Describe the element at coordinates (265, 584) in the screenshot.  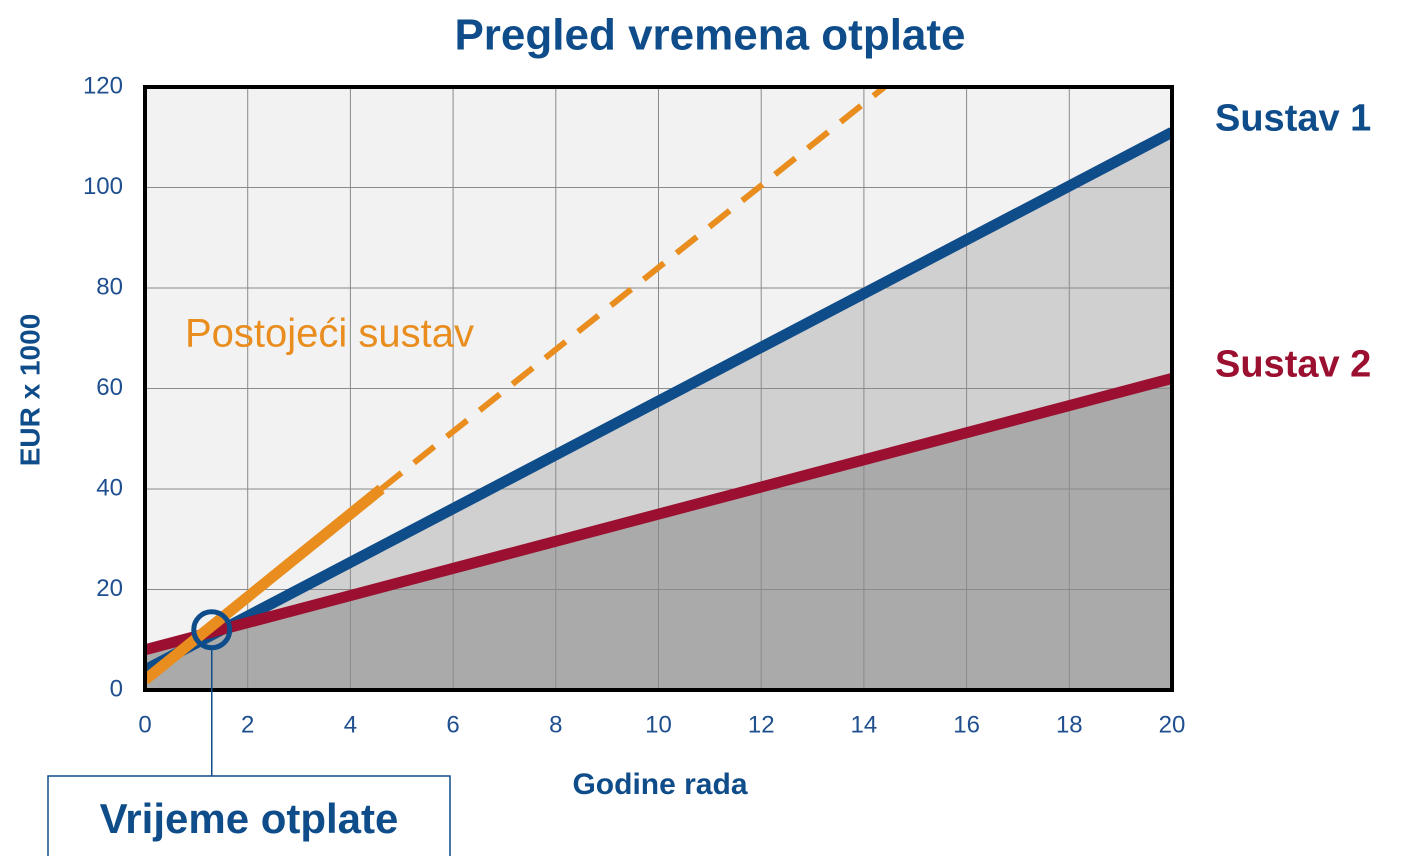
I see `line` at that location.